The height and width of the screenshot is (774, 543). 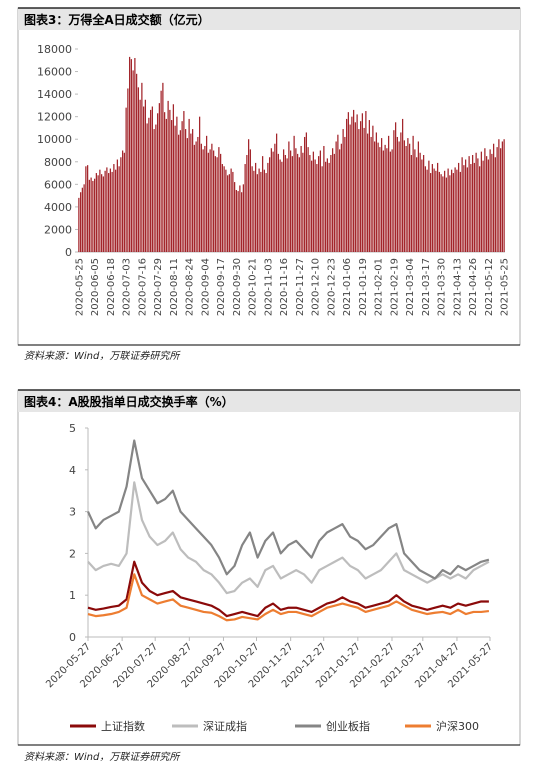 I want to click on x-tick-label: 2021-02-19, so click(x=394, y=287).